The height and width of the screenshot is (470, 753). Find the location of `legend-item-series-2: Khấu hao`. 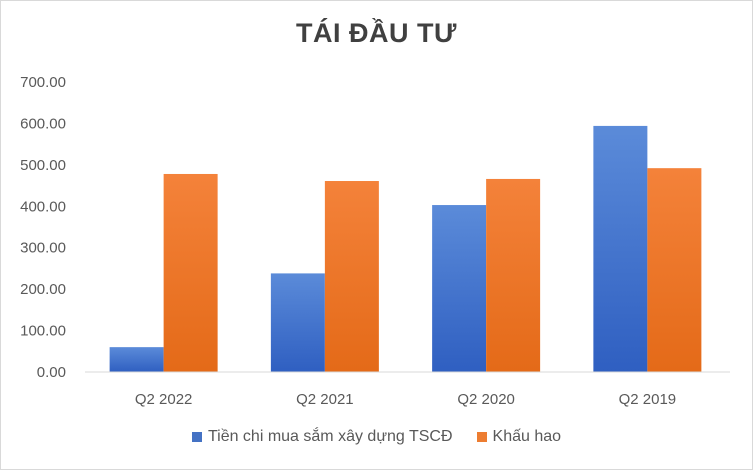

legend-item-series-2: Khấu hao is located at coordinates (519, 437).